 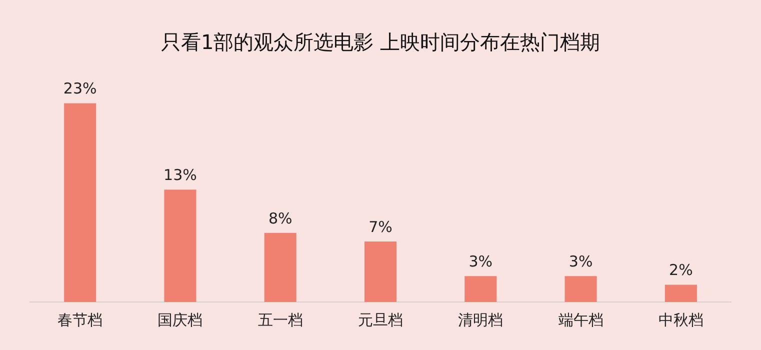 I want to click on data-label: 8%, so click(x=280, y=218).